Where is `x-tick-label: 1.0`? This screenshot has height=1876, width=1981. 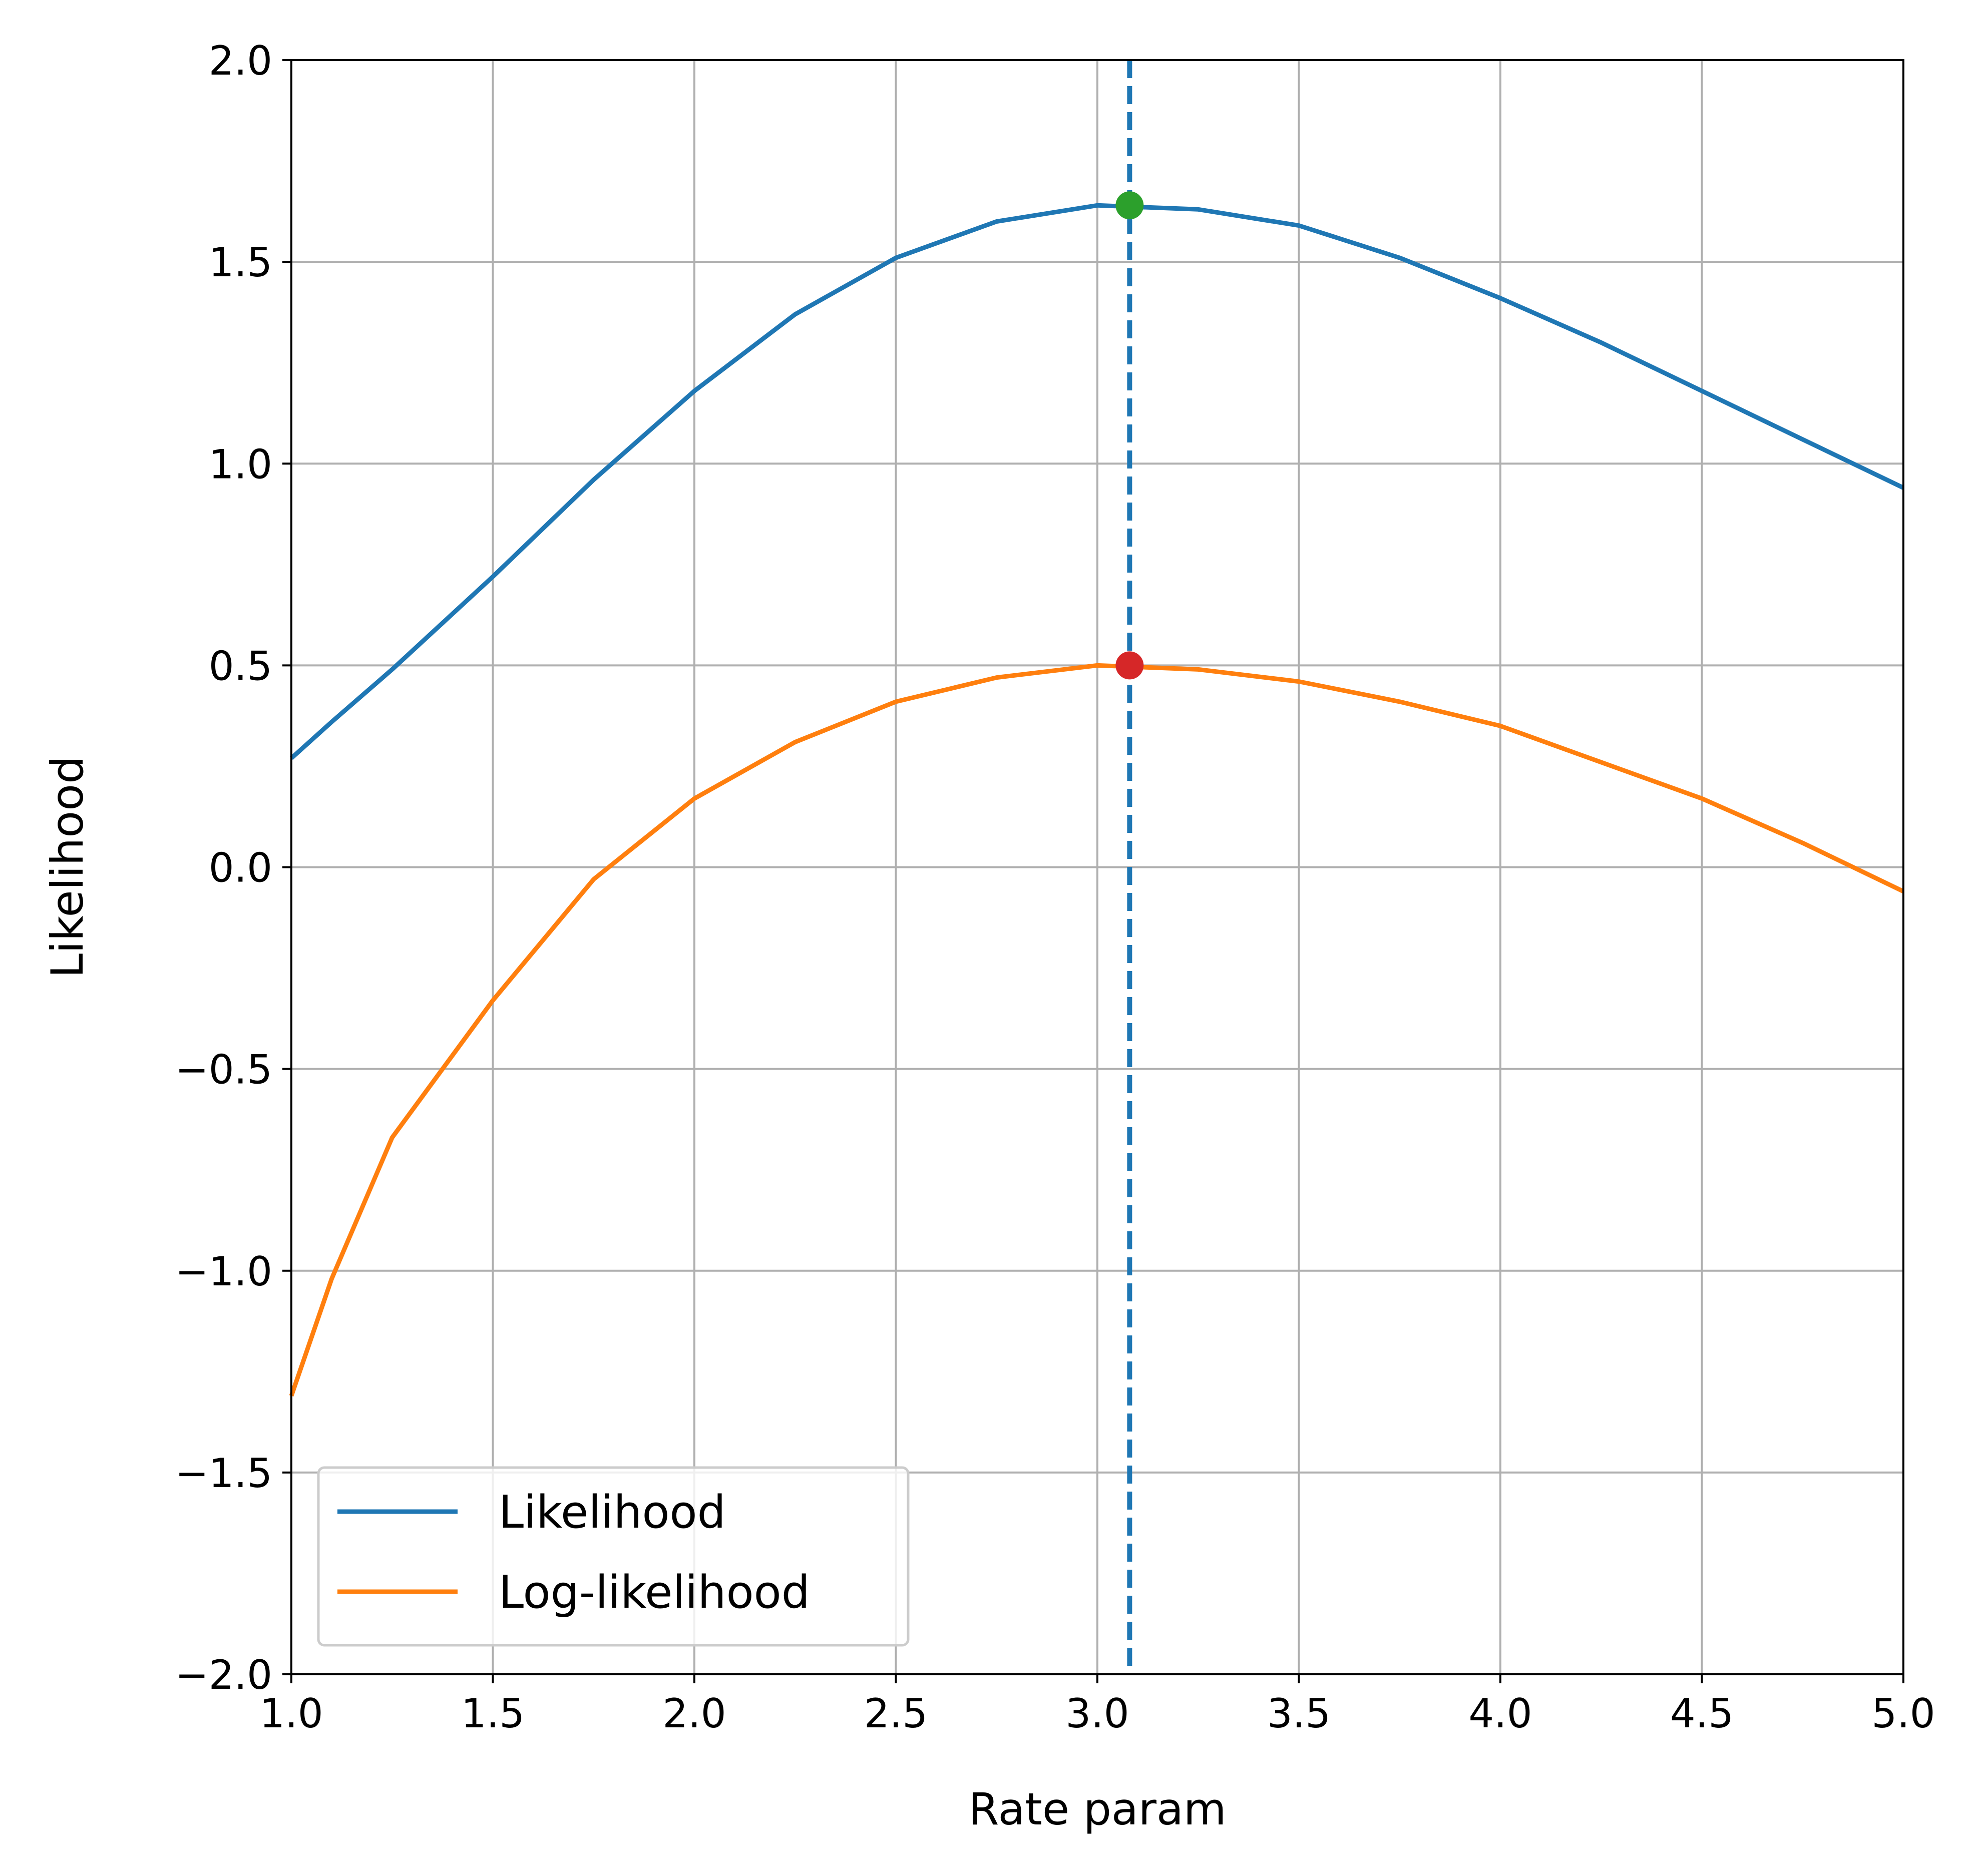 x-tick-label: 1.0 is located at coordinates (291, 1713).